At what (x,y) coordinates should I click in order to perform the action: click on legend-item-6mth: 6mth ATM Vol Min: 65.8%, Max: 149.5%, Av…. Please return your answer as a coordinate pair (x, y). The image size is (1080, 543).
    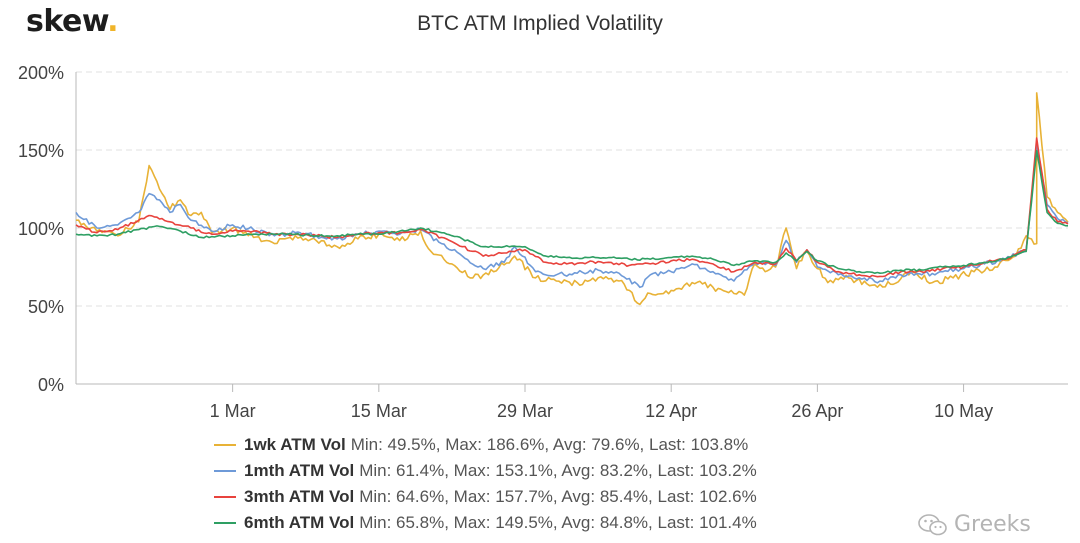
    Looking at the image, I should click on (485, 523).